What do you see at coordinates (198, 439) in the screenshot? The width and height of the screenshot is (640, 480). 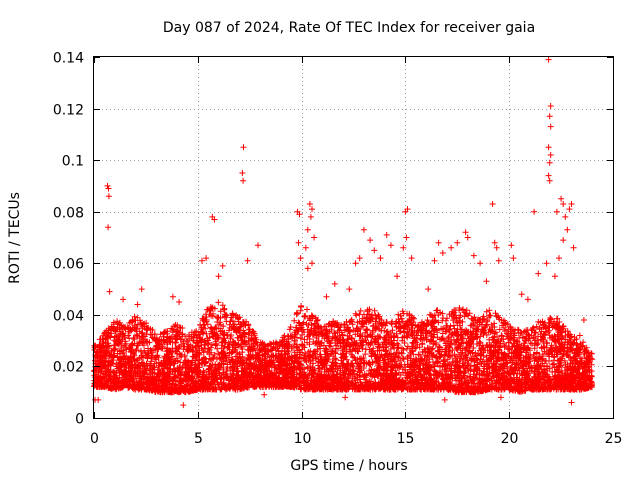 I see `x-tick-label: 5` at bounding box center [198, 439].